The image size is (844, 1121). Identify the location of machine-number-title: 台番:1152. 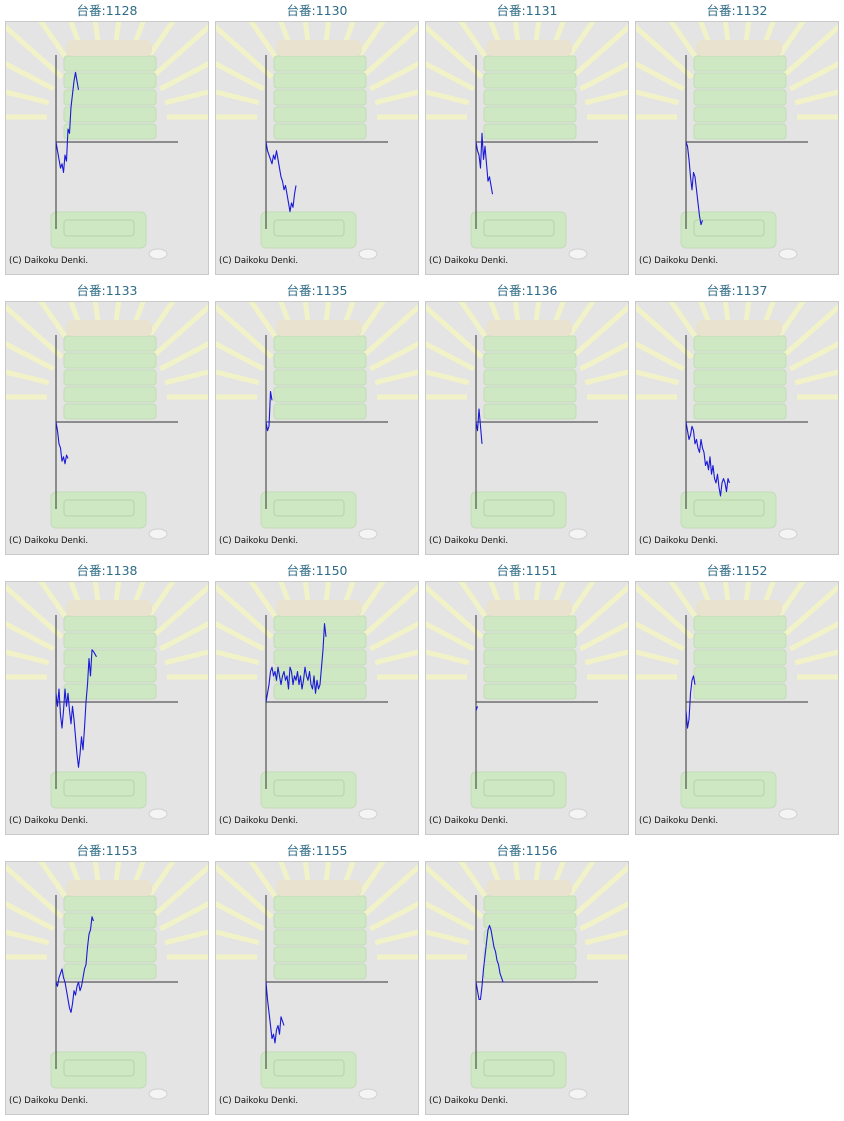
(737, 570).